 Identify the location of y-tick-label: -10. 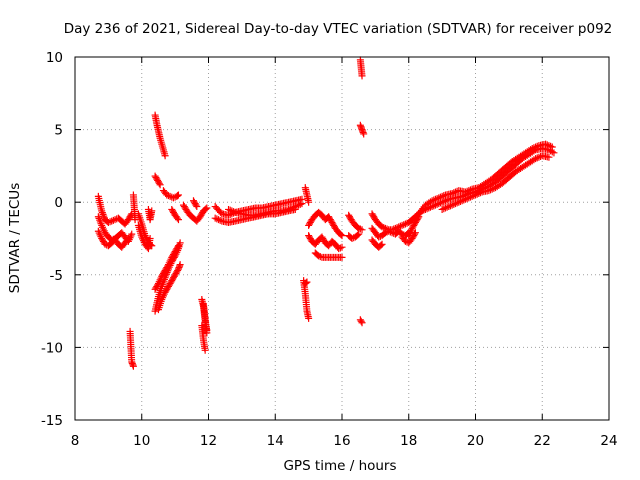
(52, 348).